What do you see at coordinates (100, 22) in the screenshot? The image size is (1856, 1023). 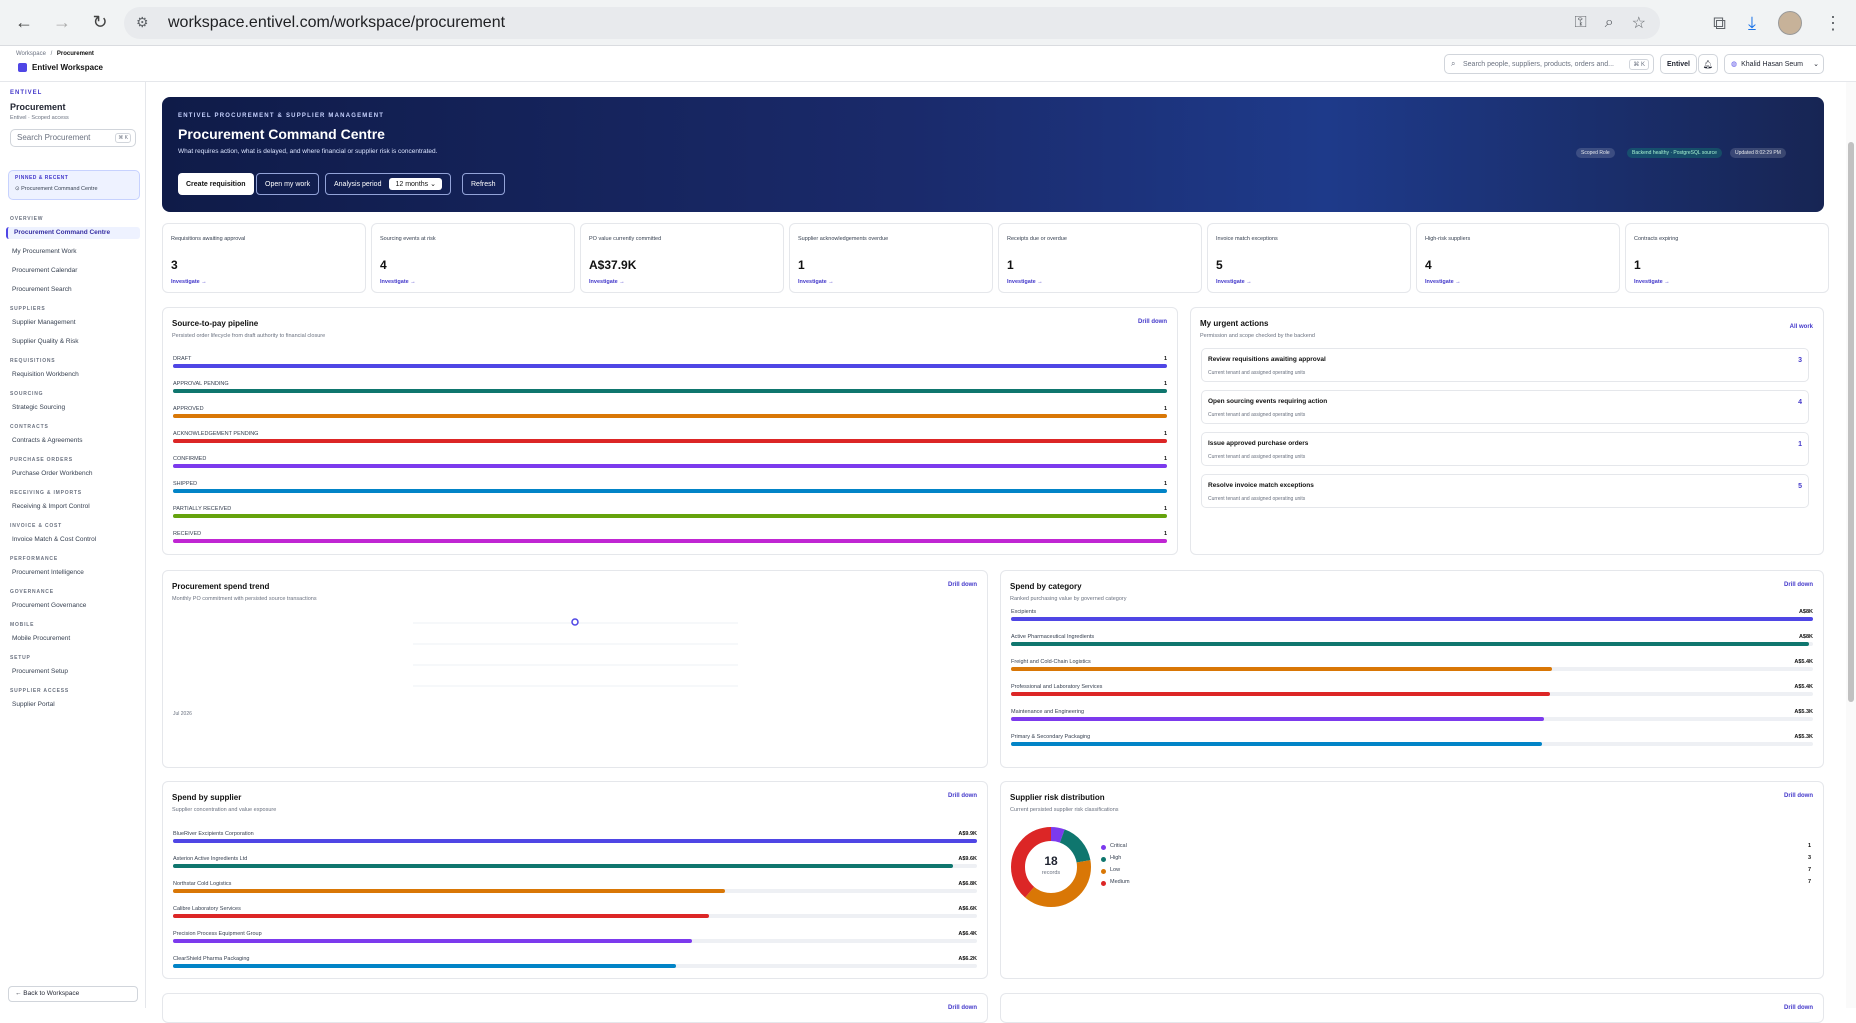 I see `reload-icon: ↻` at bounding box center [100, 22].